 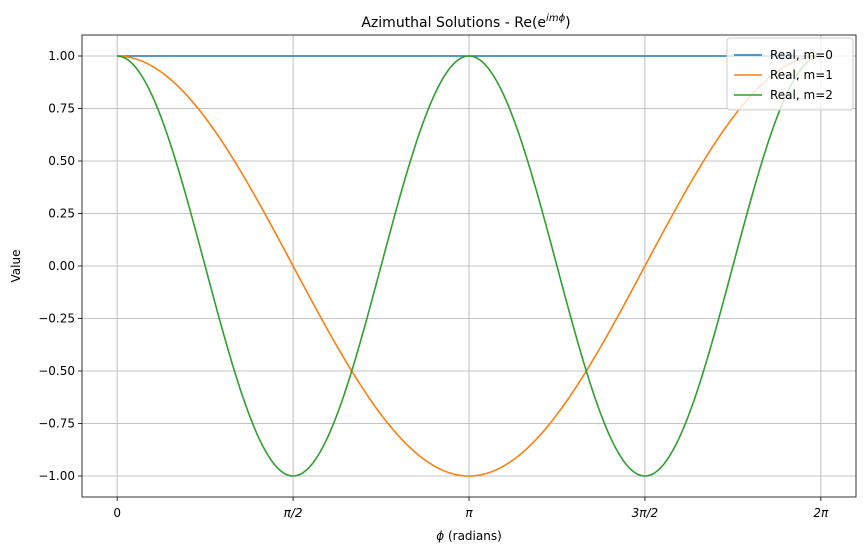 What do you see at coordinates (16, 266) in the screenshot?
I see `y-axis-label: Value` at bounding box center [16, 266].